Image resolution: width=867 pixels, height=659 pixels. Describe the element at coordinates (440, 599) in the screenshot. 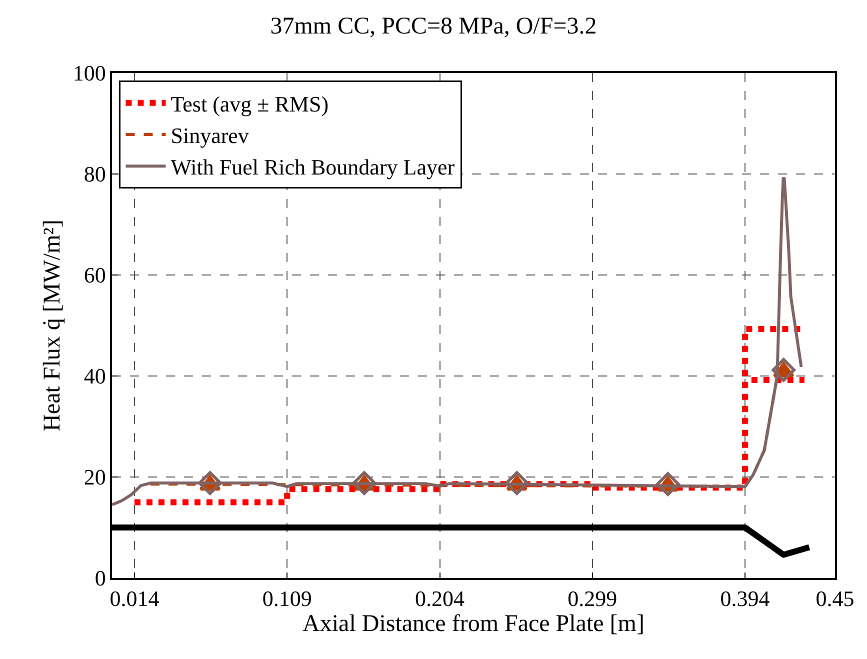

I see `x-tick-label: 0.204` at that location.